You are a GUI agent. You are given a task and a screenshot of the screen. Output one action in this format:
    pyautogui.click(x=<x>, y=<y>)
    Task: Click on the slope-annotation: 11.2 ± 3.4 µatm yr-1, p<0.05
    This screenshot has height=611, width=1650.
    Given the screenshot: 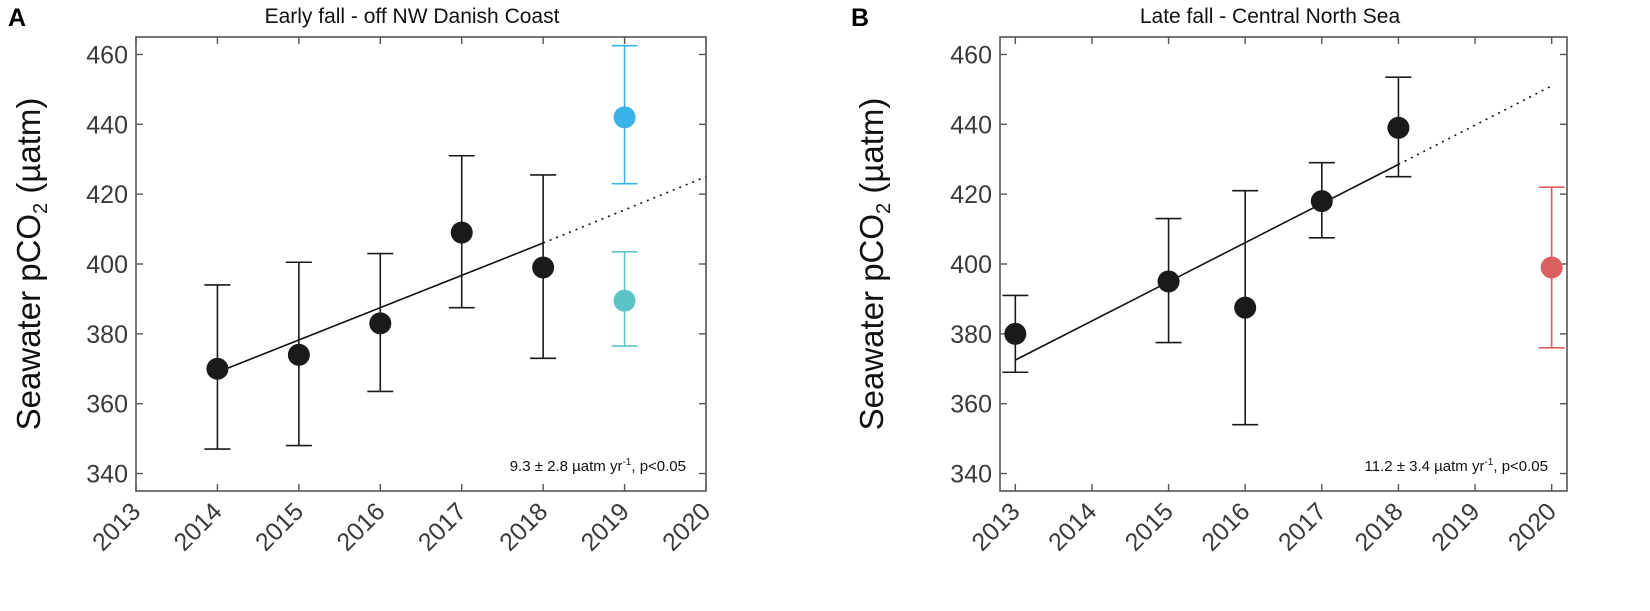 What is the action you would take?
    pyautogui.click(x=1456, y=466)
    